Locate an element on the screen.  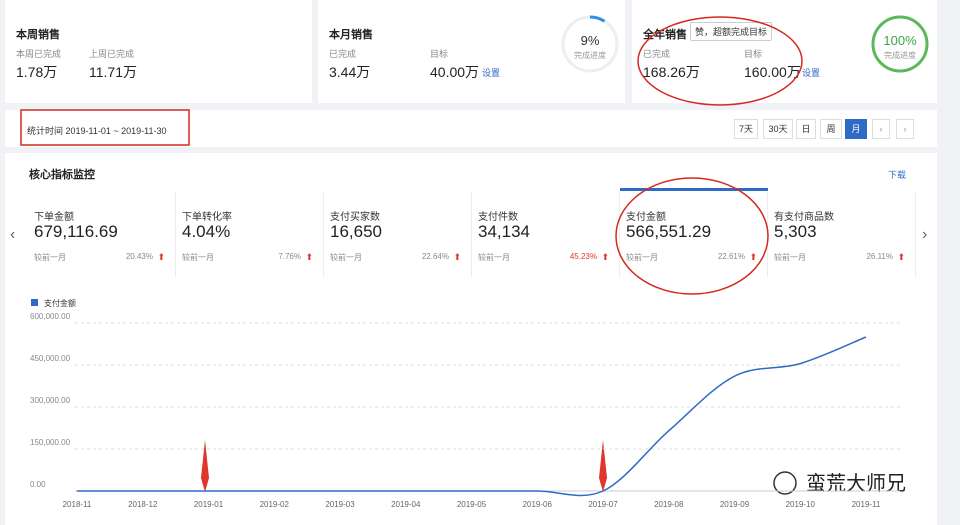
metric-value: 34,134 is located at coordinates (504, 231).